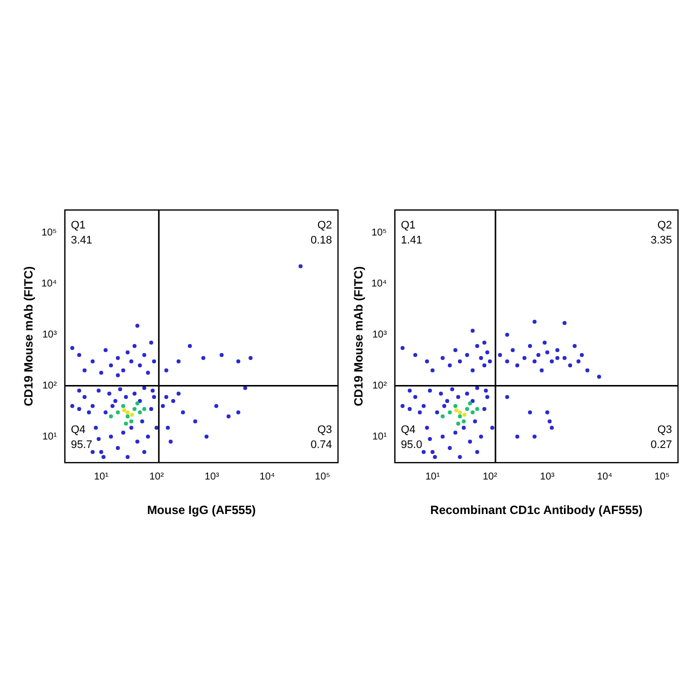 The width and height of the screenshot is (700, 700). Describe the element at coordinates (661, 438) in the screenshot. I see `annotation: Q3 0.27` at that location.